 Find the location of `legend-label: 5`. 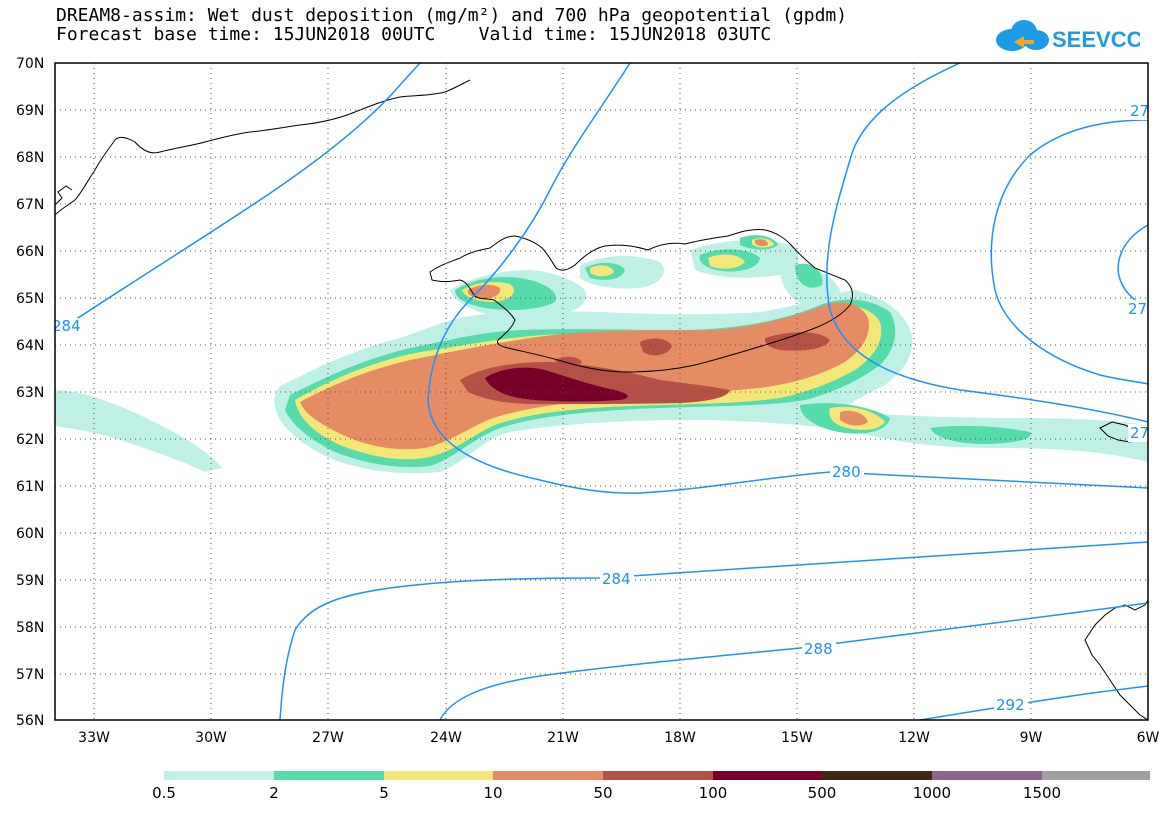

legend-label: 5 is located at coordinates (384, 793).